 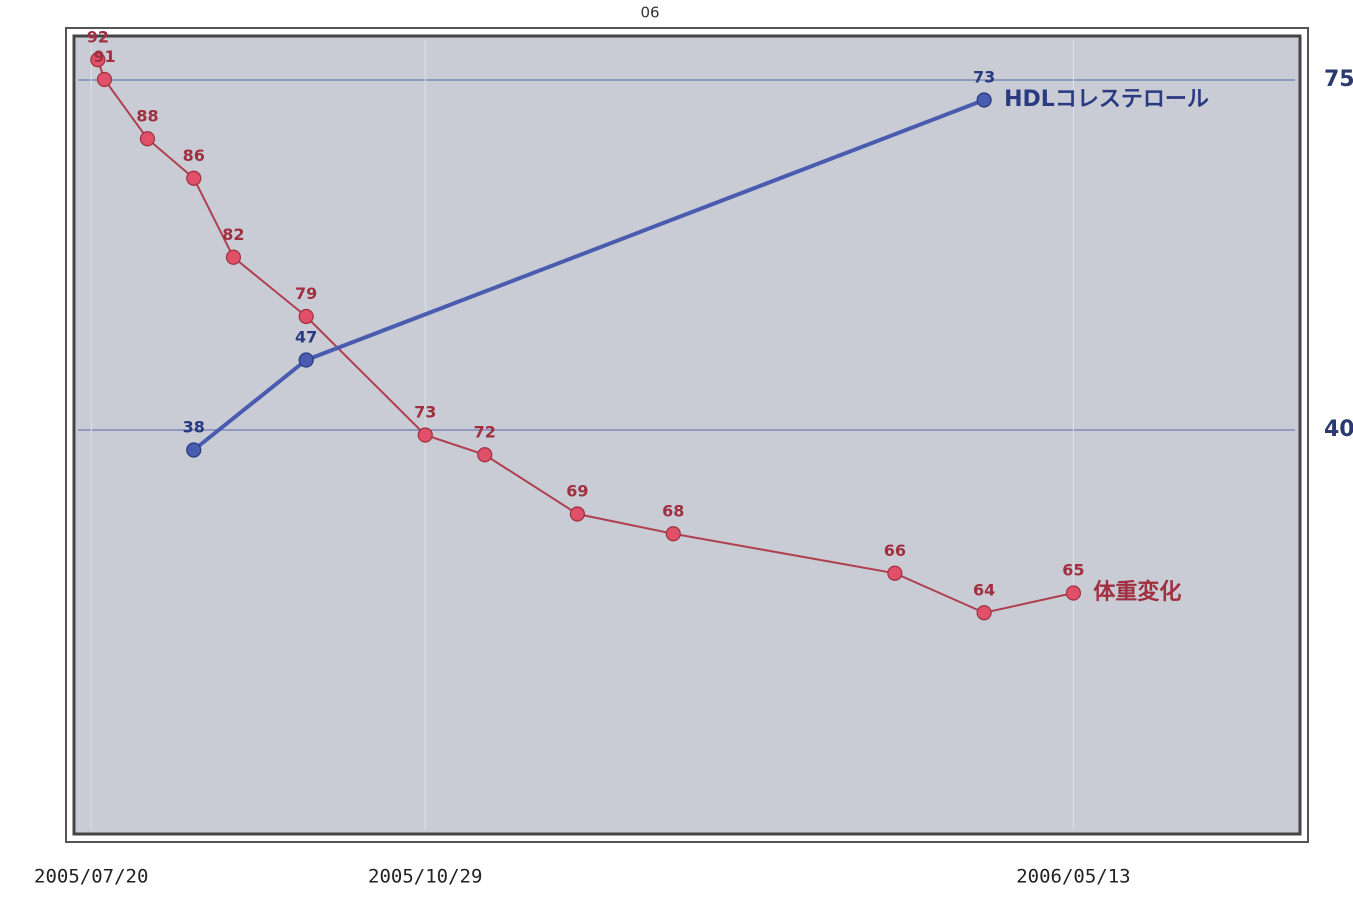 I want to click on data-label: 64, so click(x=984, y=589).